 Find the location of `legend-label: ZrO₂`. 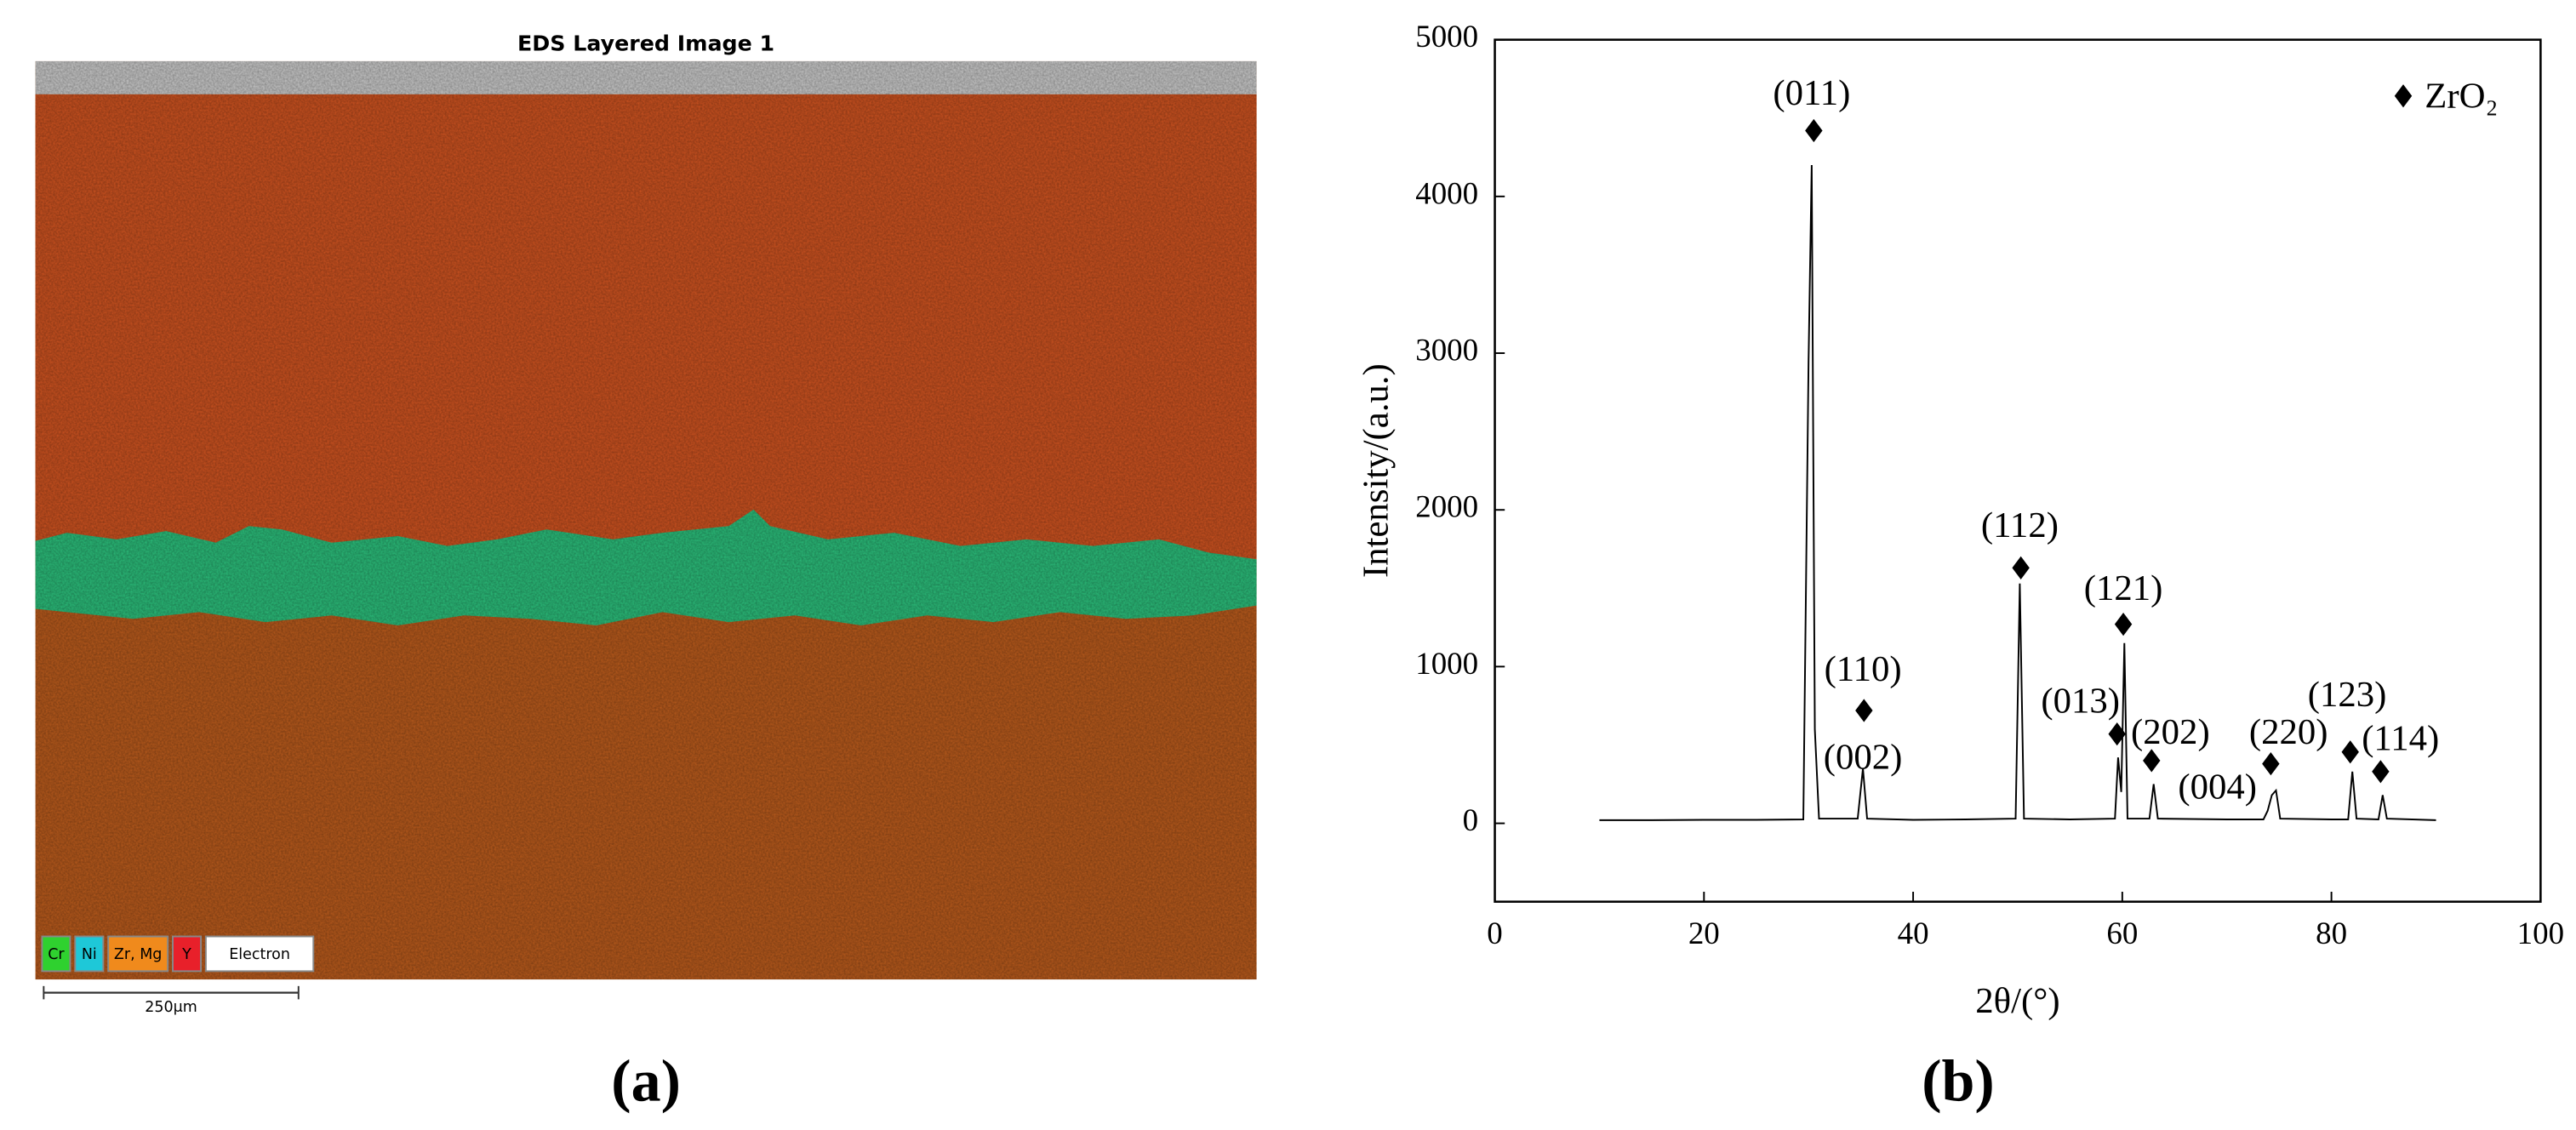

legend-label: ZrO₂ is located at coordinates (2461, 96).